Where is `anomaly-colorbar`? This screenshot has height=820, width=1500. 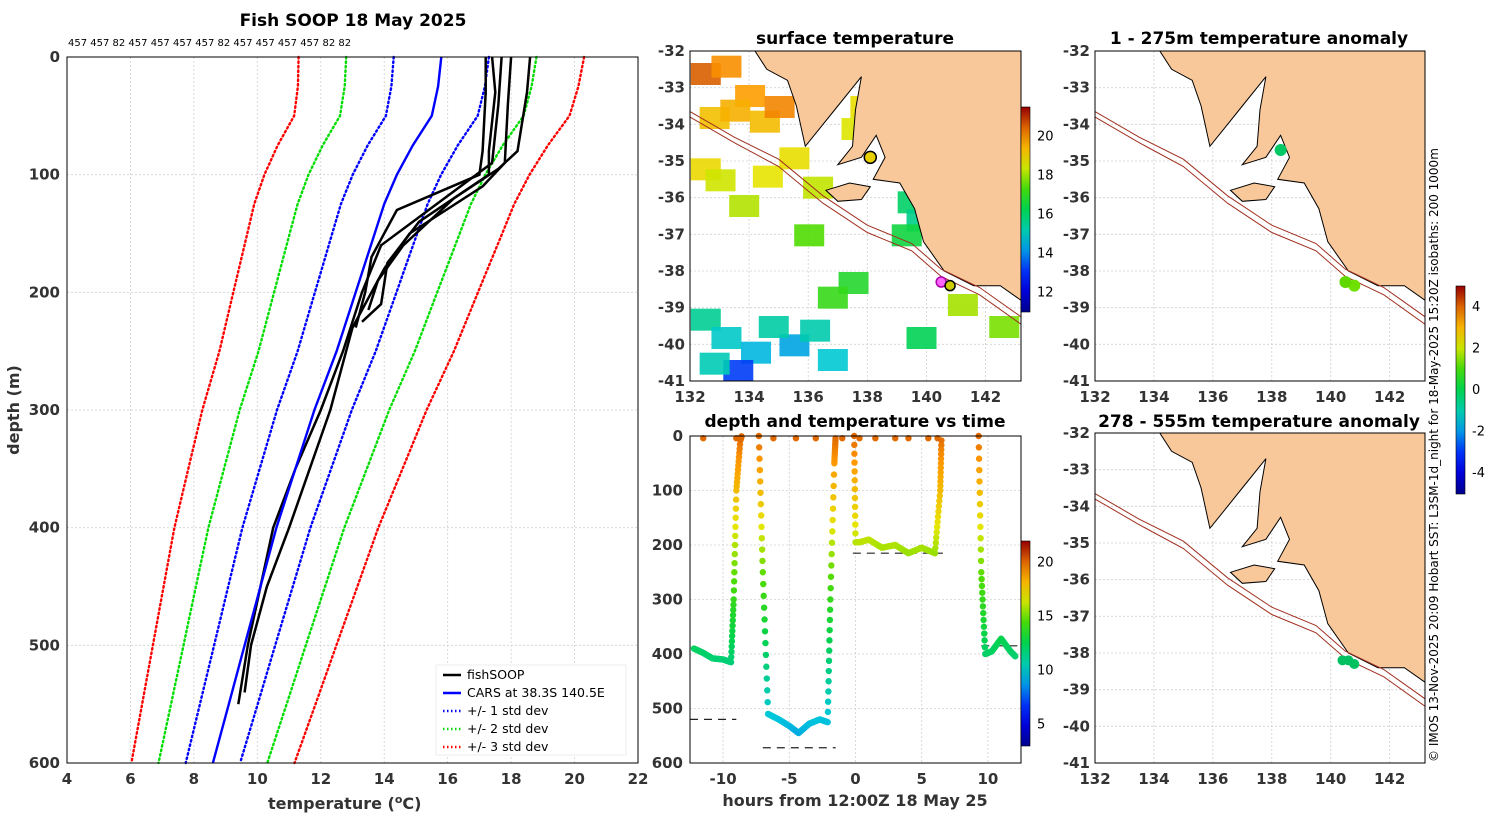 anomaly-colorbar is located at coordinates (1460, 390).